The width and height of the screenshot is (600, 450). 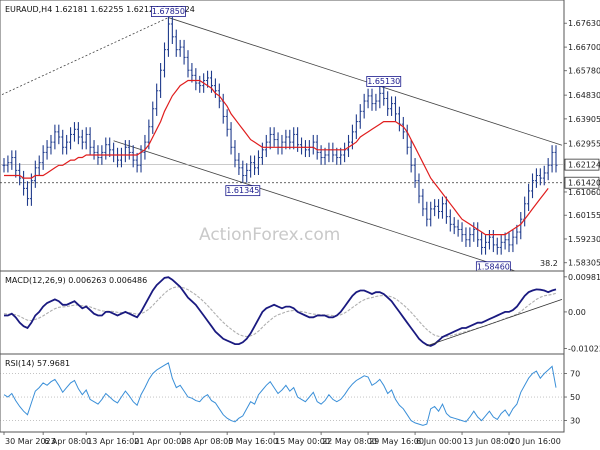 I want to click on x-tick-label: 20 Jun 16:00, so click(x=535, y=441).